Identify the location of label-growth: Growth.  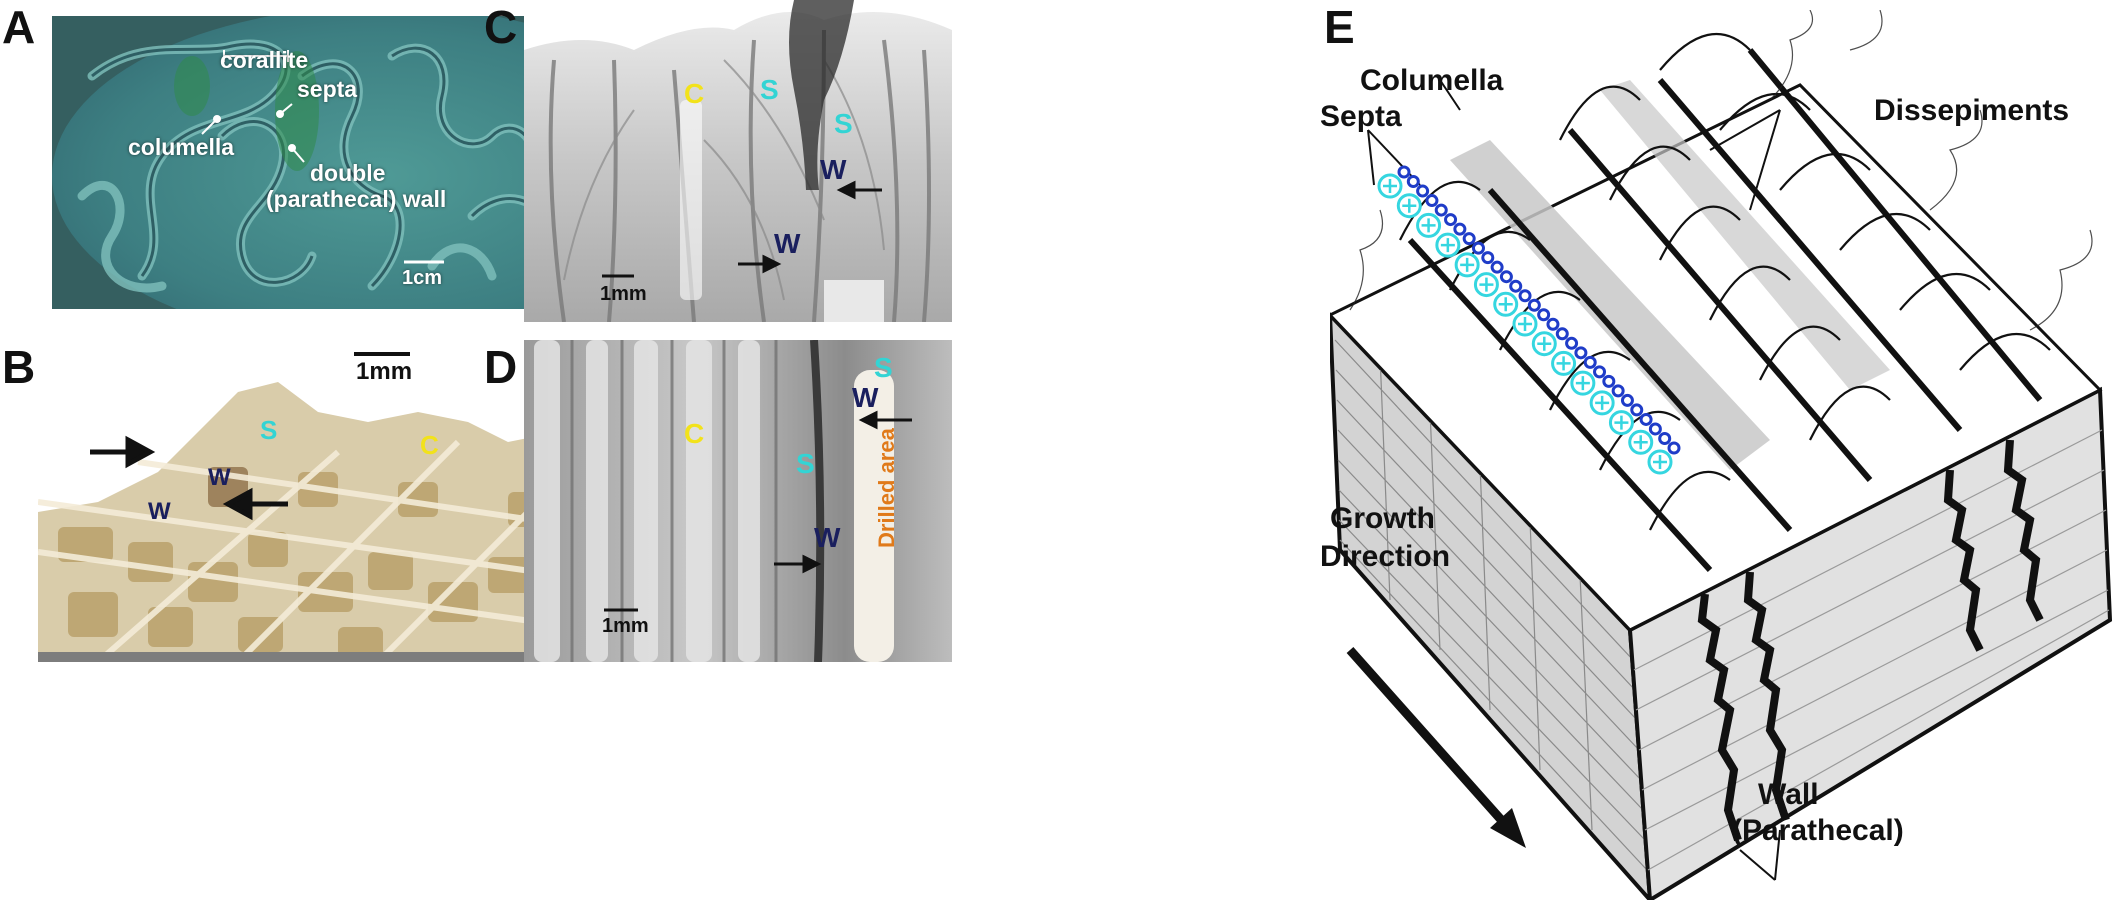
(1382, 518).